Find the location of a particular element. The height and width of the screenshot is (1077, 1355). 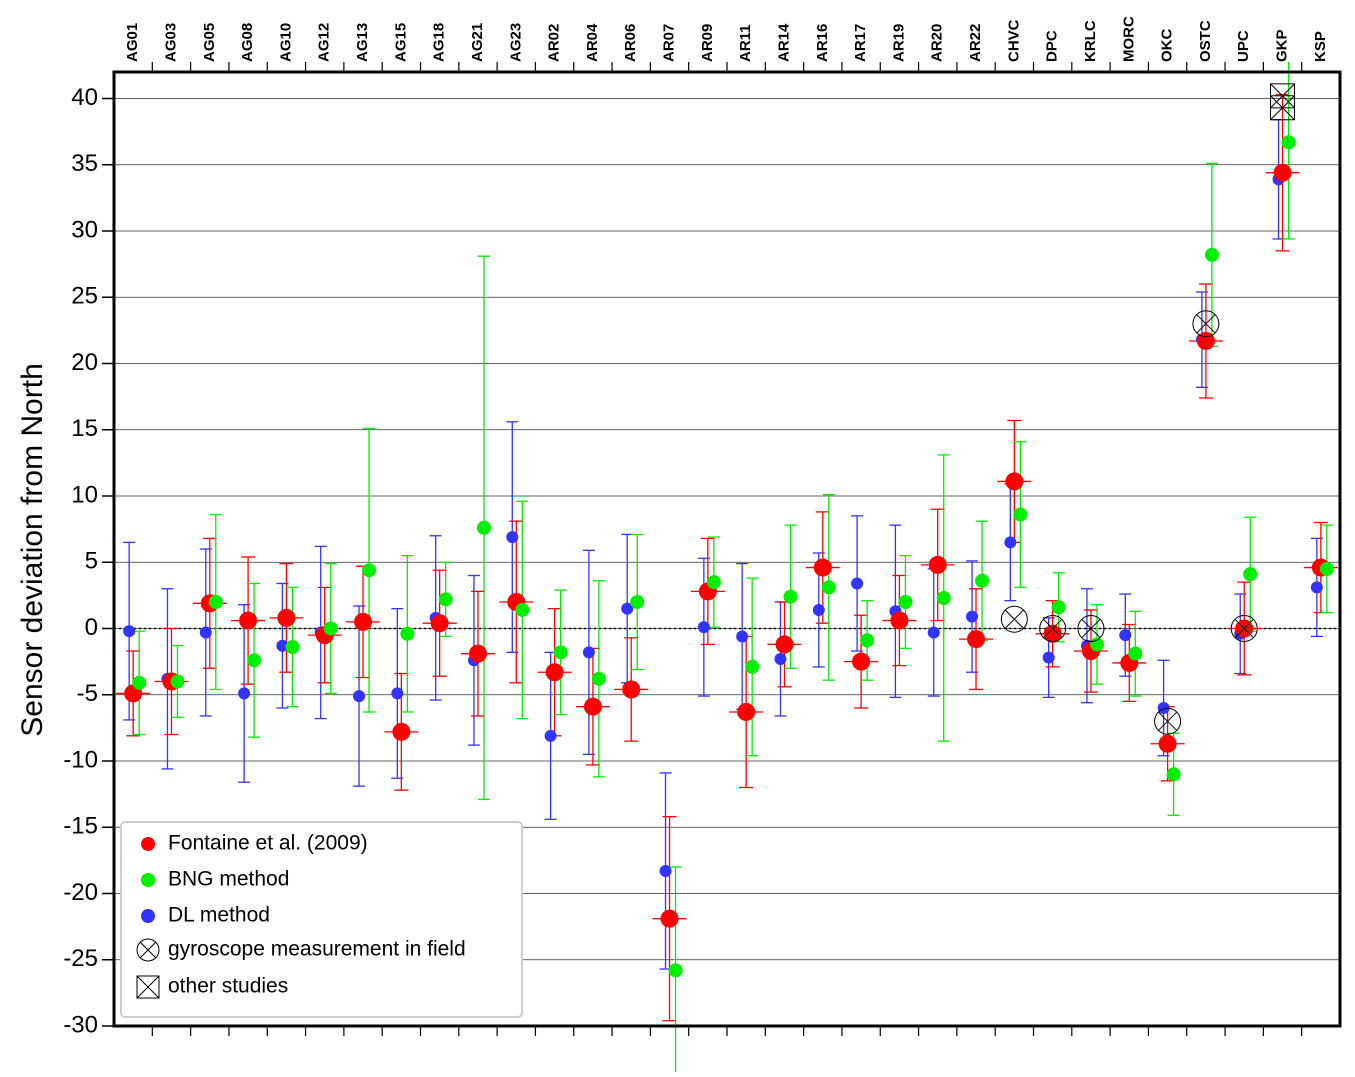

other-study-marker is located at coordinates (1283, 108).